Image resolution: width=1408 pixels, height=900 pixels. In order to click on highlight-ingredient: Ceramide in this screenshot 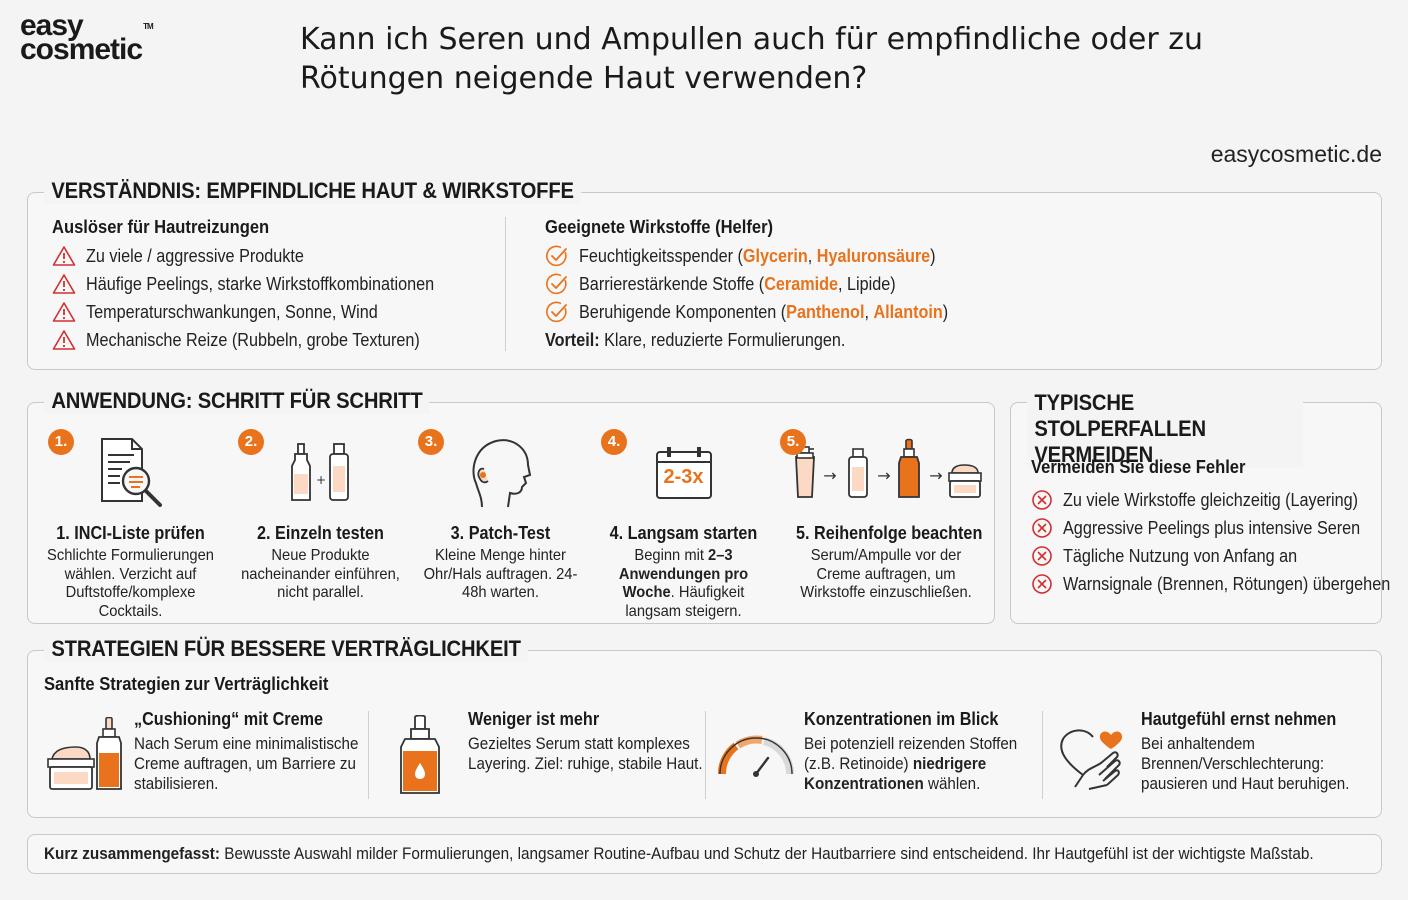, I will do `click(801, 283)`.